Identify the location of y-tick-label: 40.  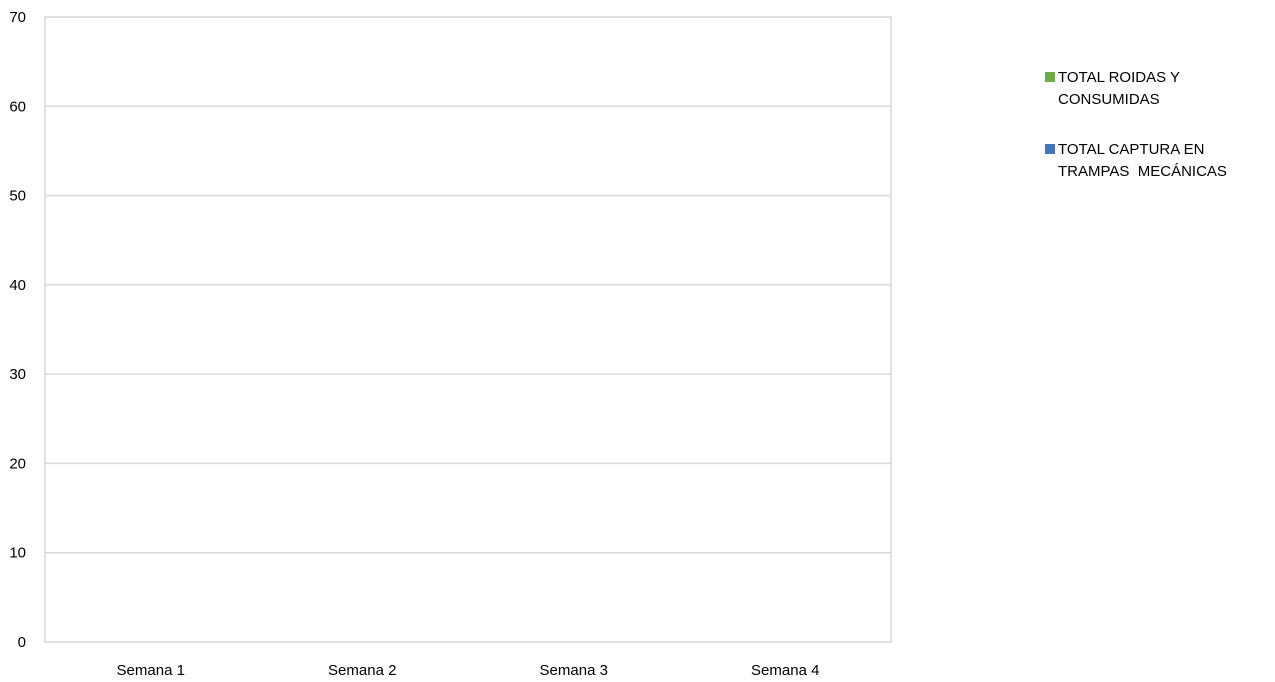
(17, 285).